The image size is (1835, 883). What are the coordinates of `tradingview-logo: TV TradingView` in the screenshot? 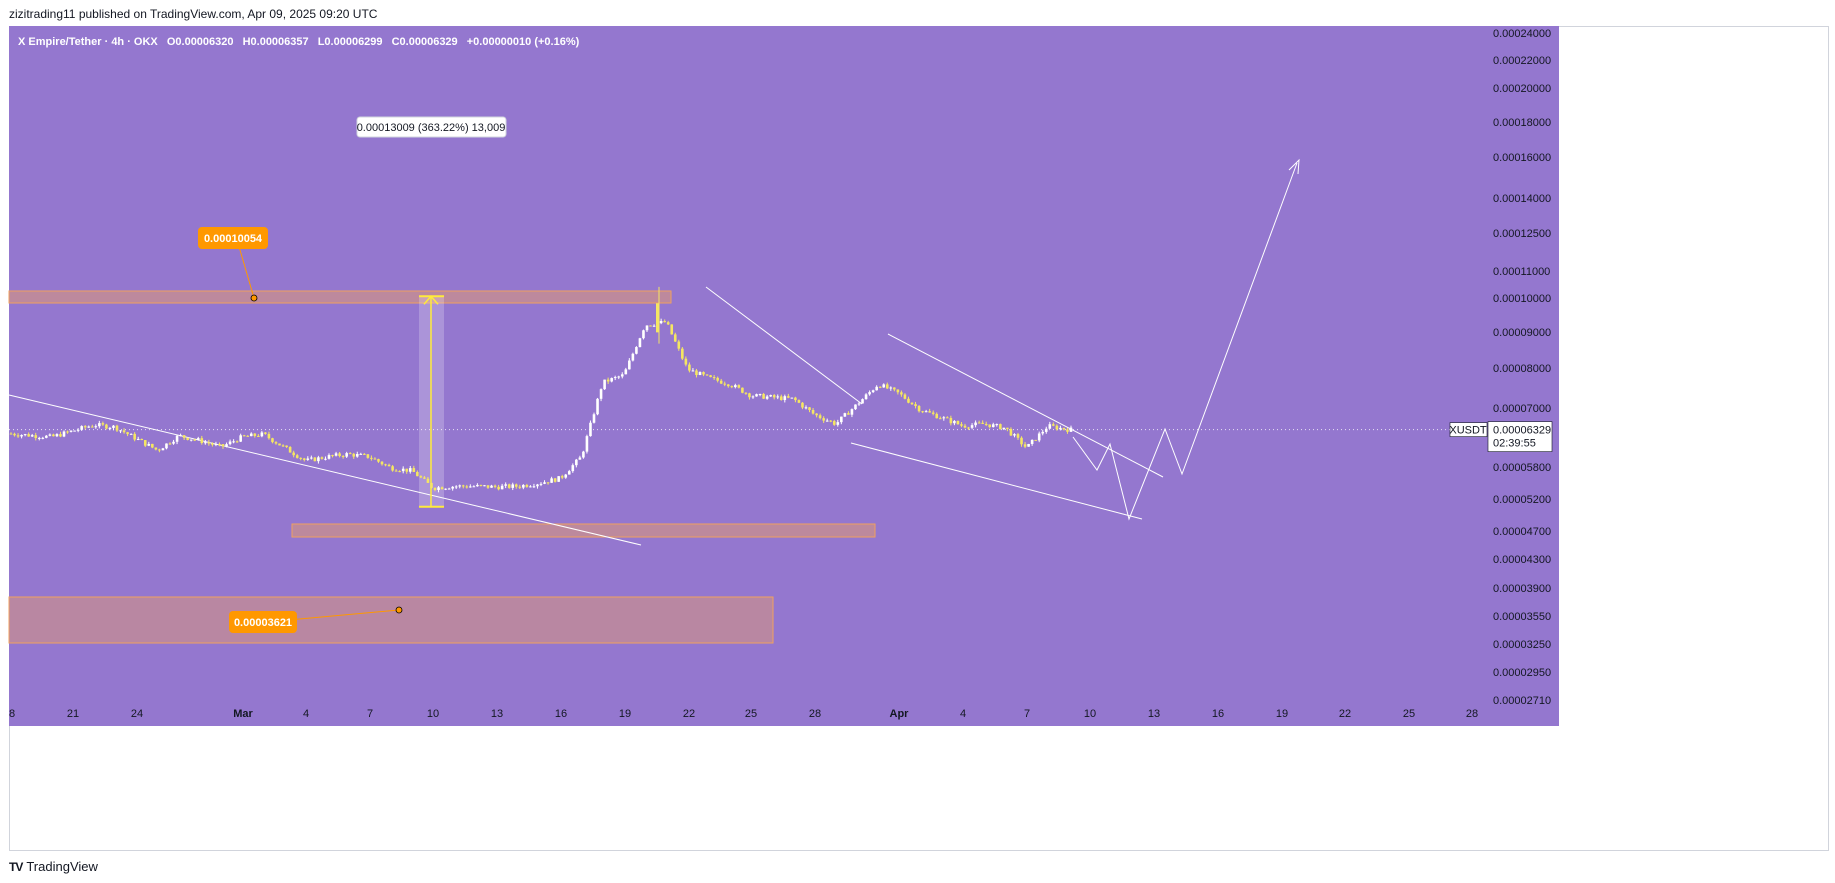 It's located at (53, 866).